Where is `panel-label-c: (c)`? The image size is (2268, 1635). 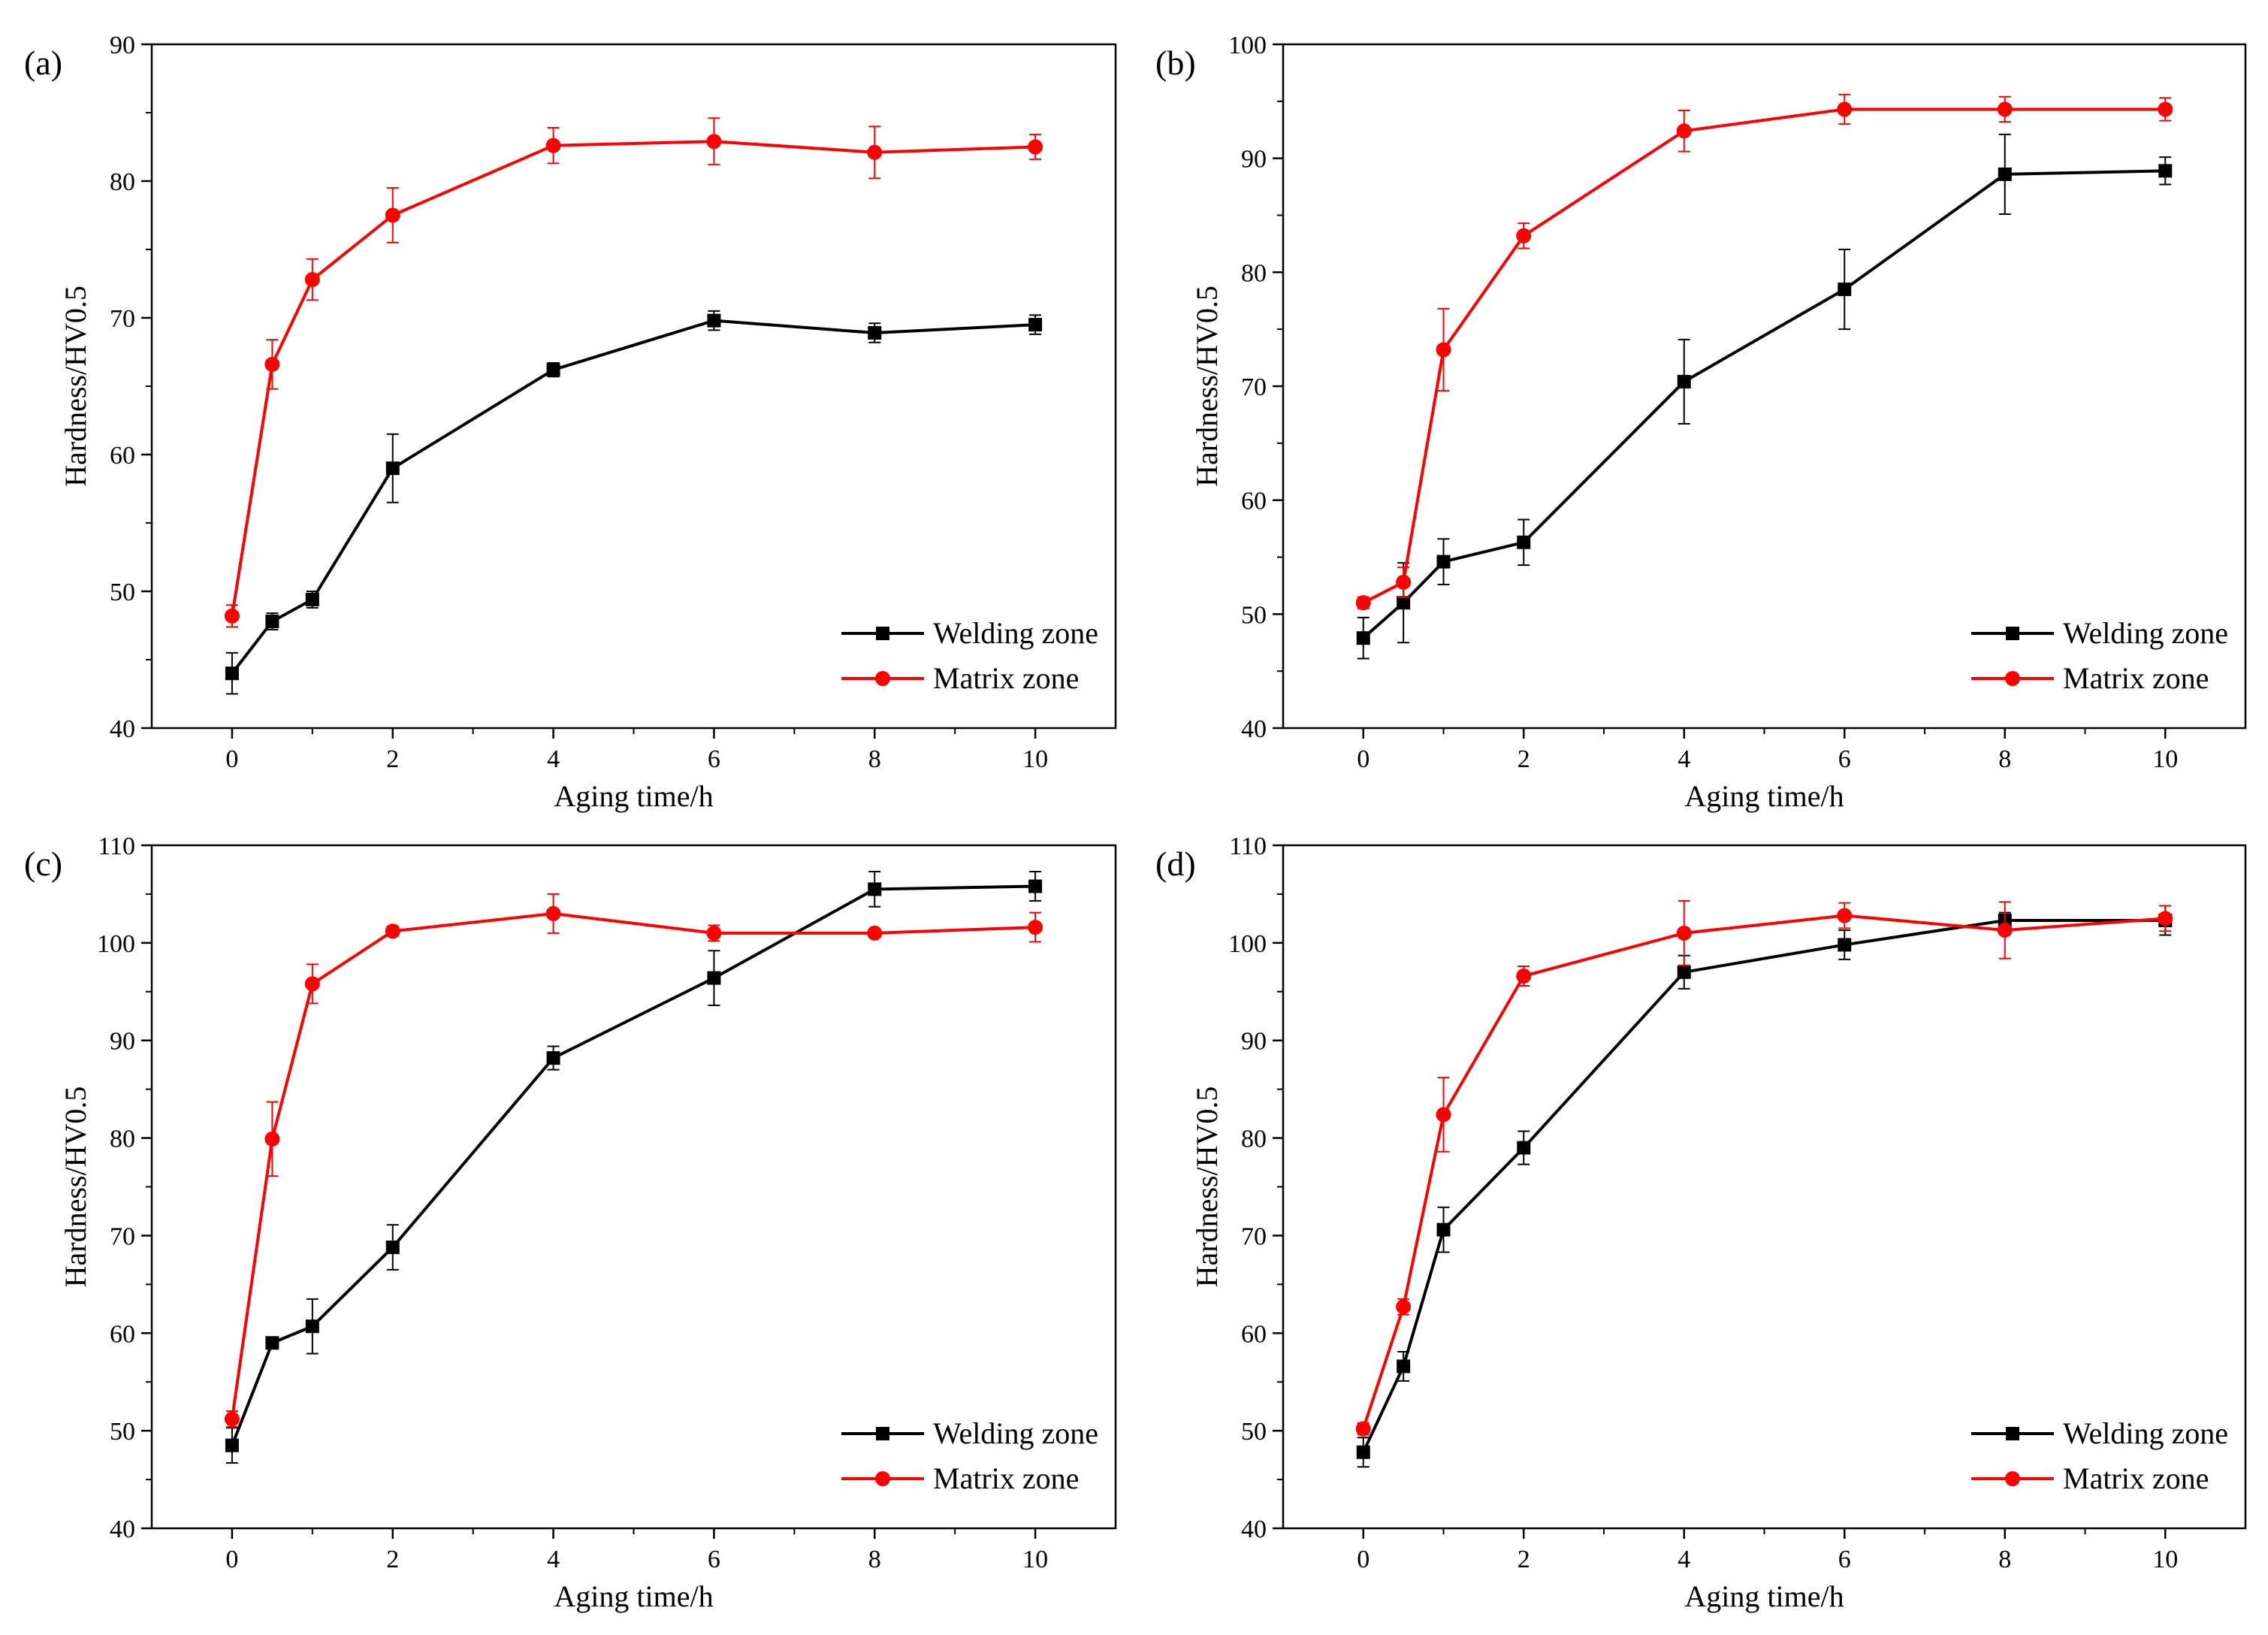
panel-label-c: (c) is located at coordinates (43, 864).